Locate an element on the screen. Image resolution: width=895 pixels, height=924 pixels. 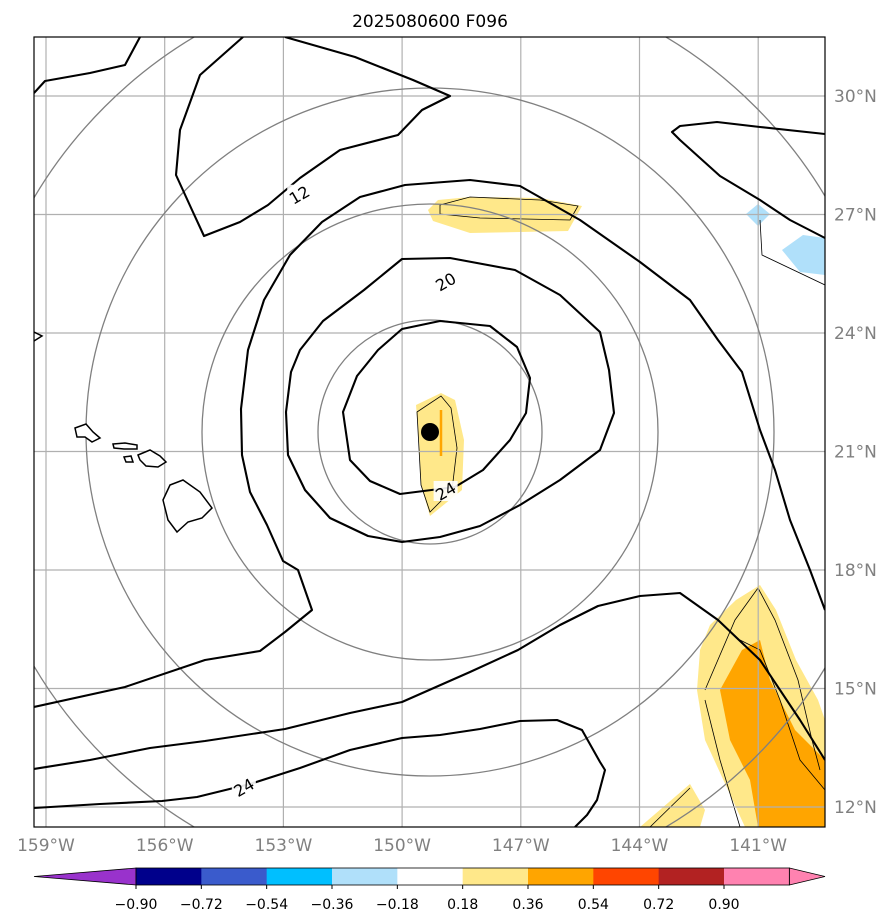
shade-area-east-negative is located at coordinates (803, 255).